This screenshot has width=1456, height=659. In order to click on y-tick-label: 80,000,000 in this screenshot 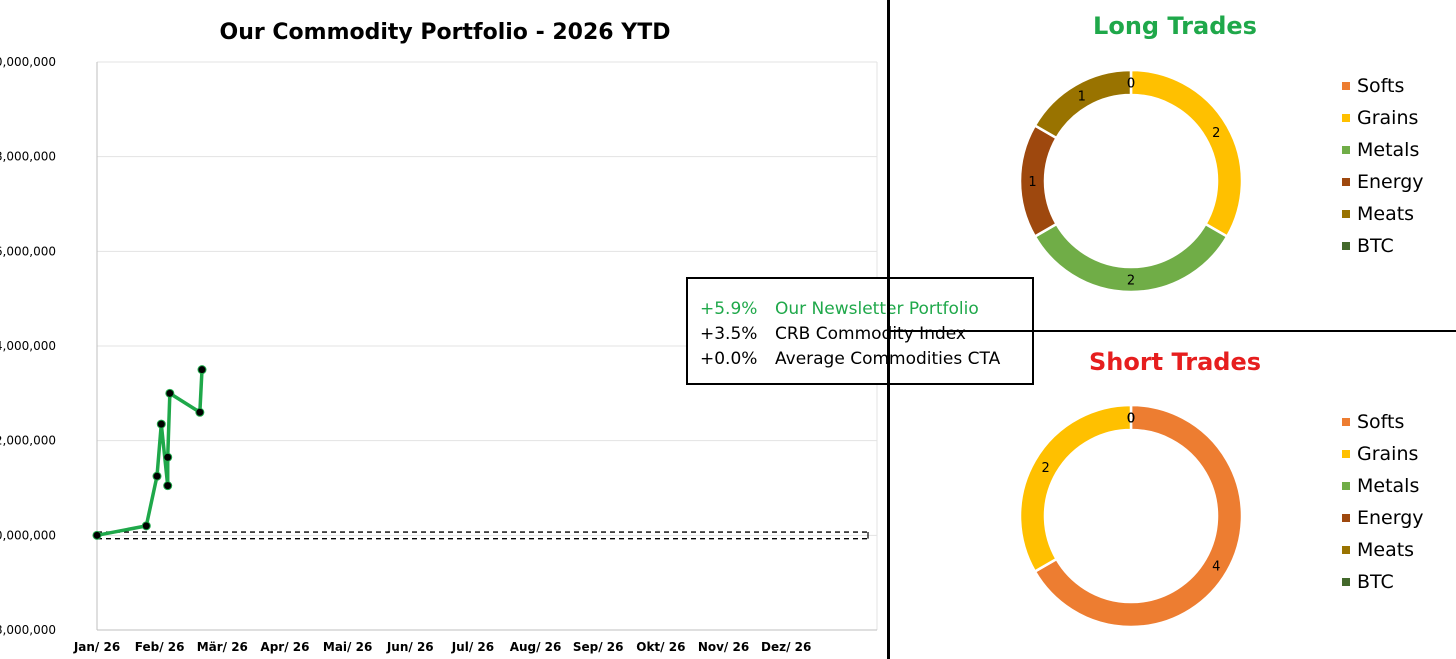, I will do `click(28, 62)`.